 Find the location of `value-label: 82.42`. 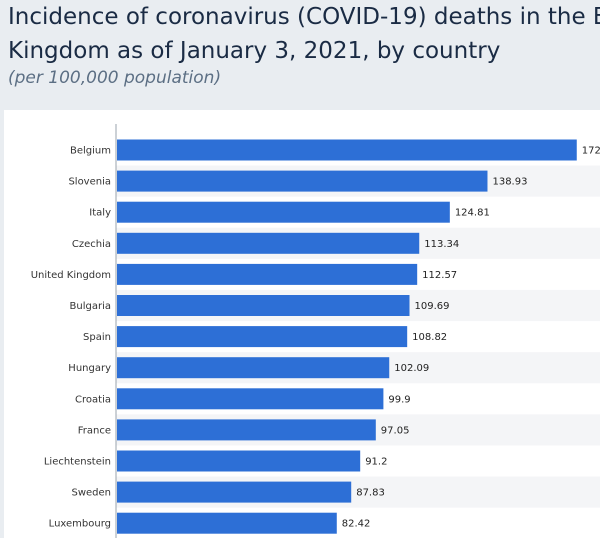

value-label: 82.42 is located at coordinates (356, 524).